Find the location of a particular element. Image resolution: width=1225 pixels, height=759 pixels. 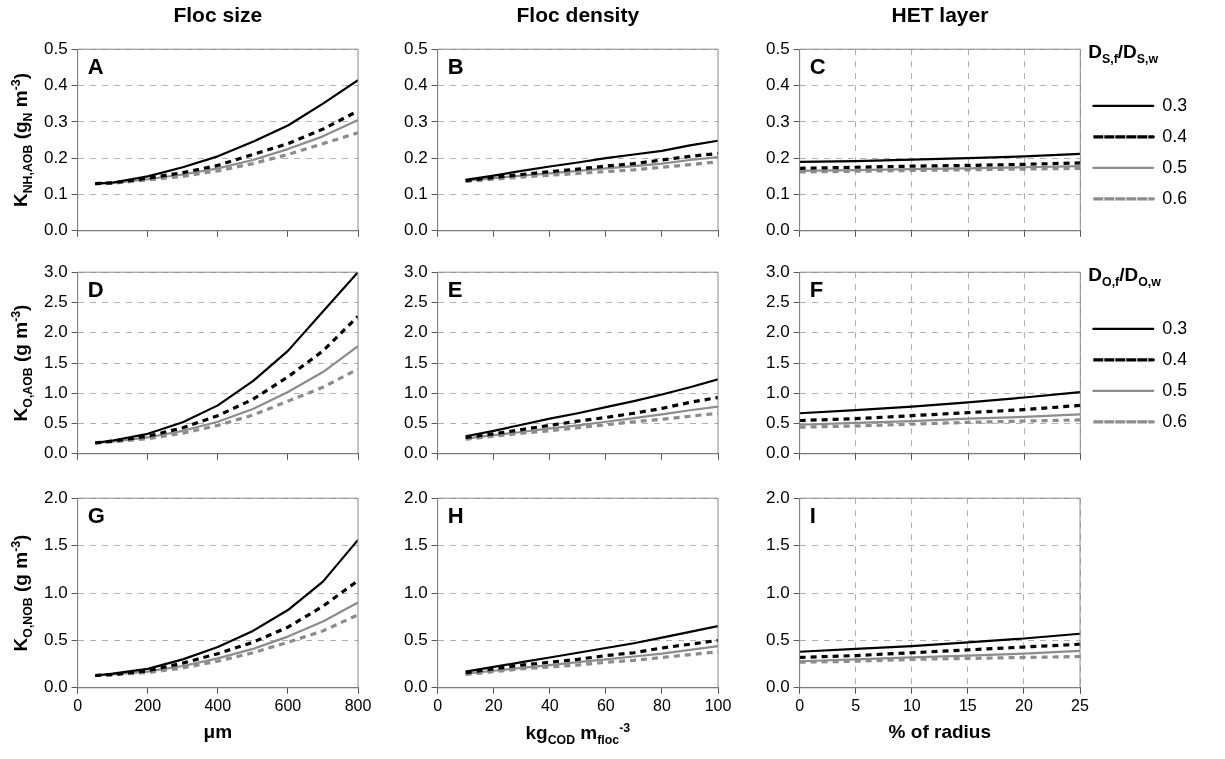

annotation: A is located at coordinates (95, 67).